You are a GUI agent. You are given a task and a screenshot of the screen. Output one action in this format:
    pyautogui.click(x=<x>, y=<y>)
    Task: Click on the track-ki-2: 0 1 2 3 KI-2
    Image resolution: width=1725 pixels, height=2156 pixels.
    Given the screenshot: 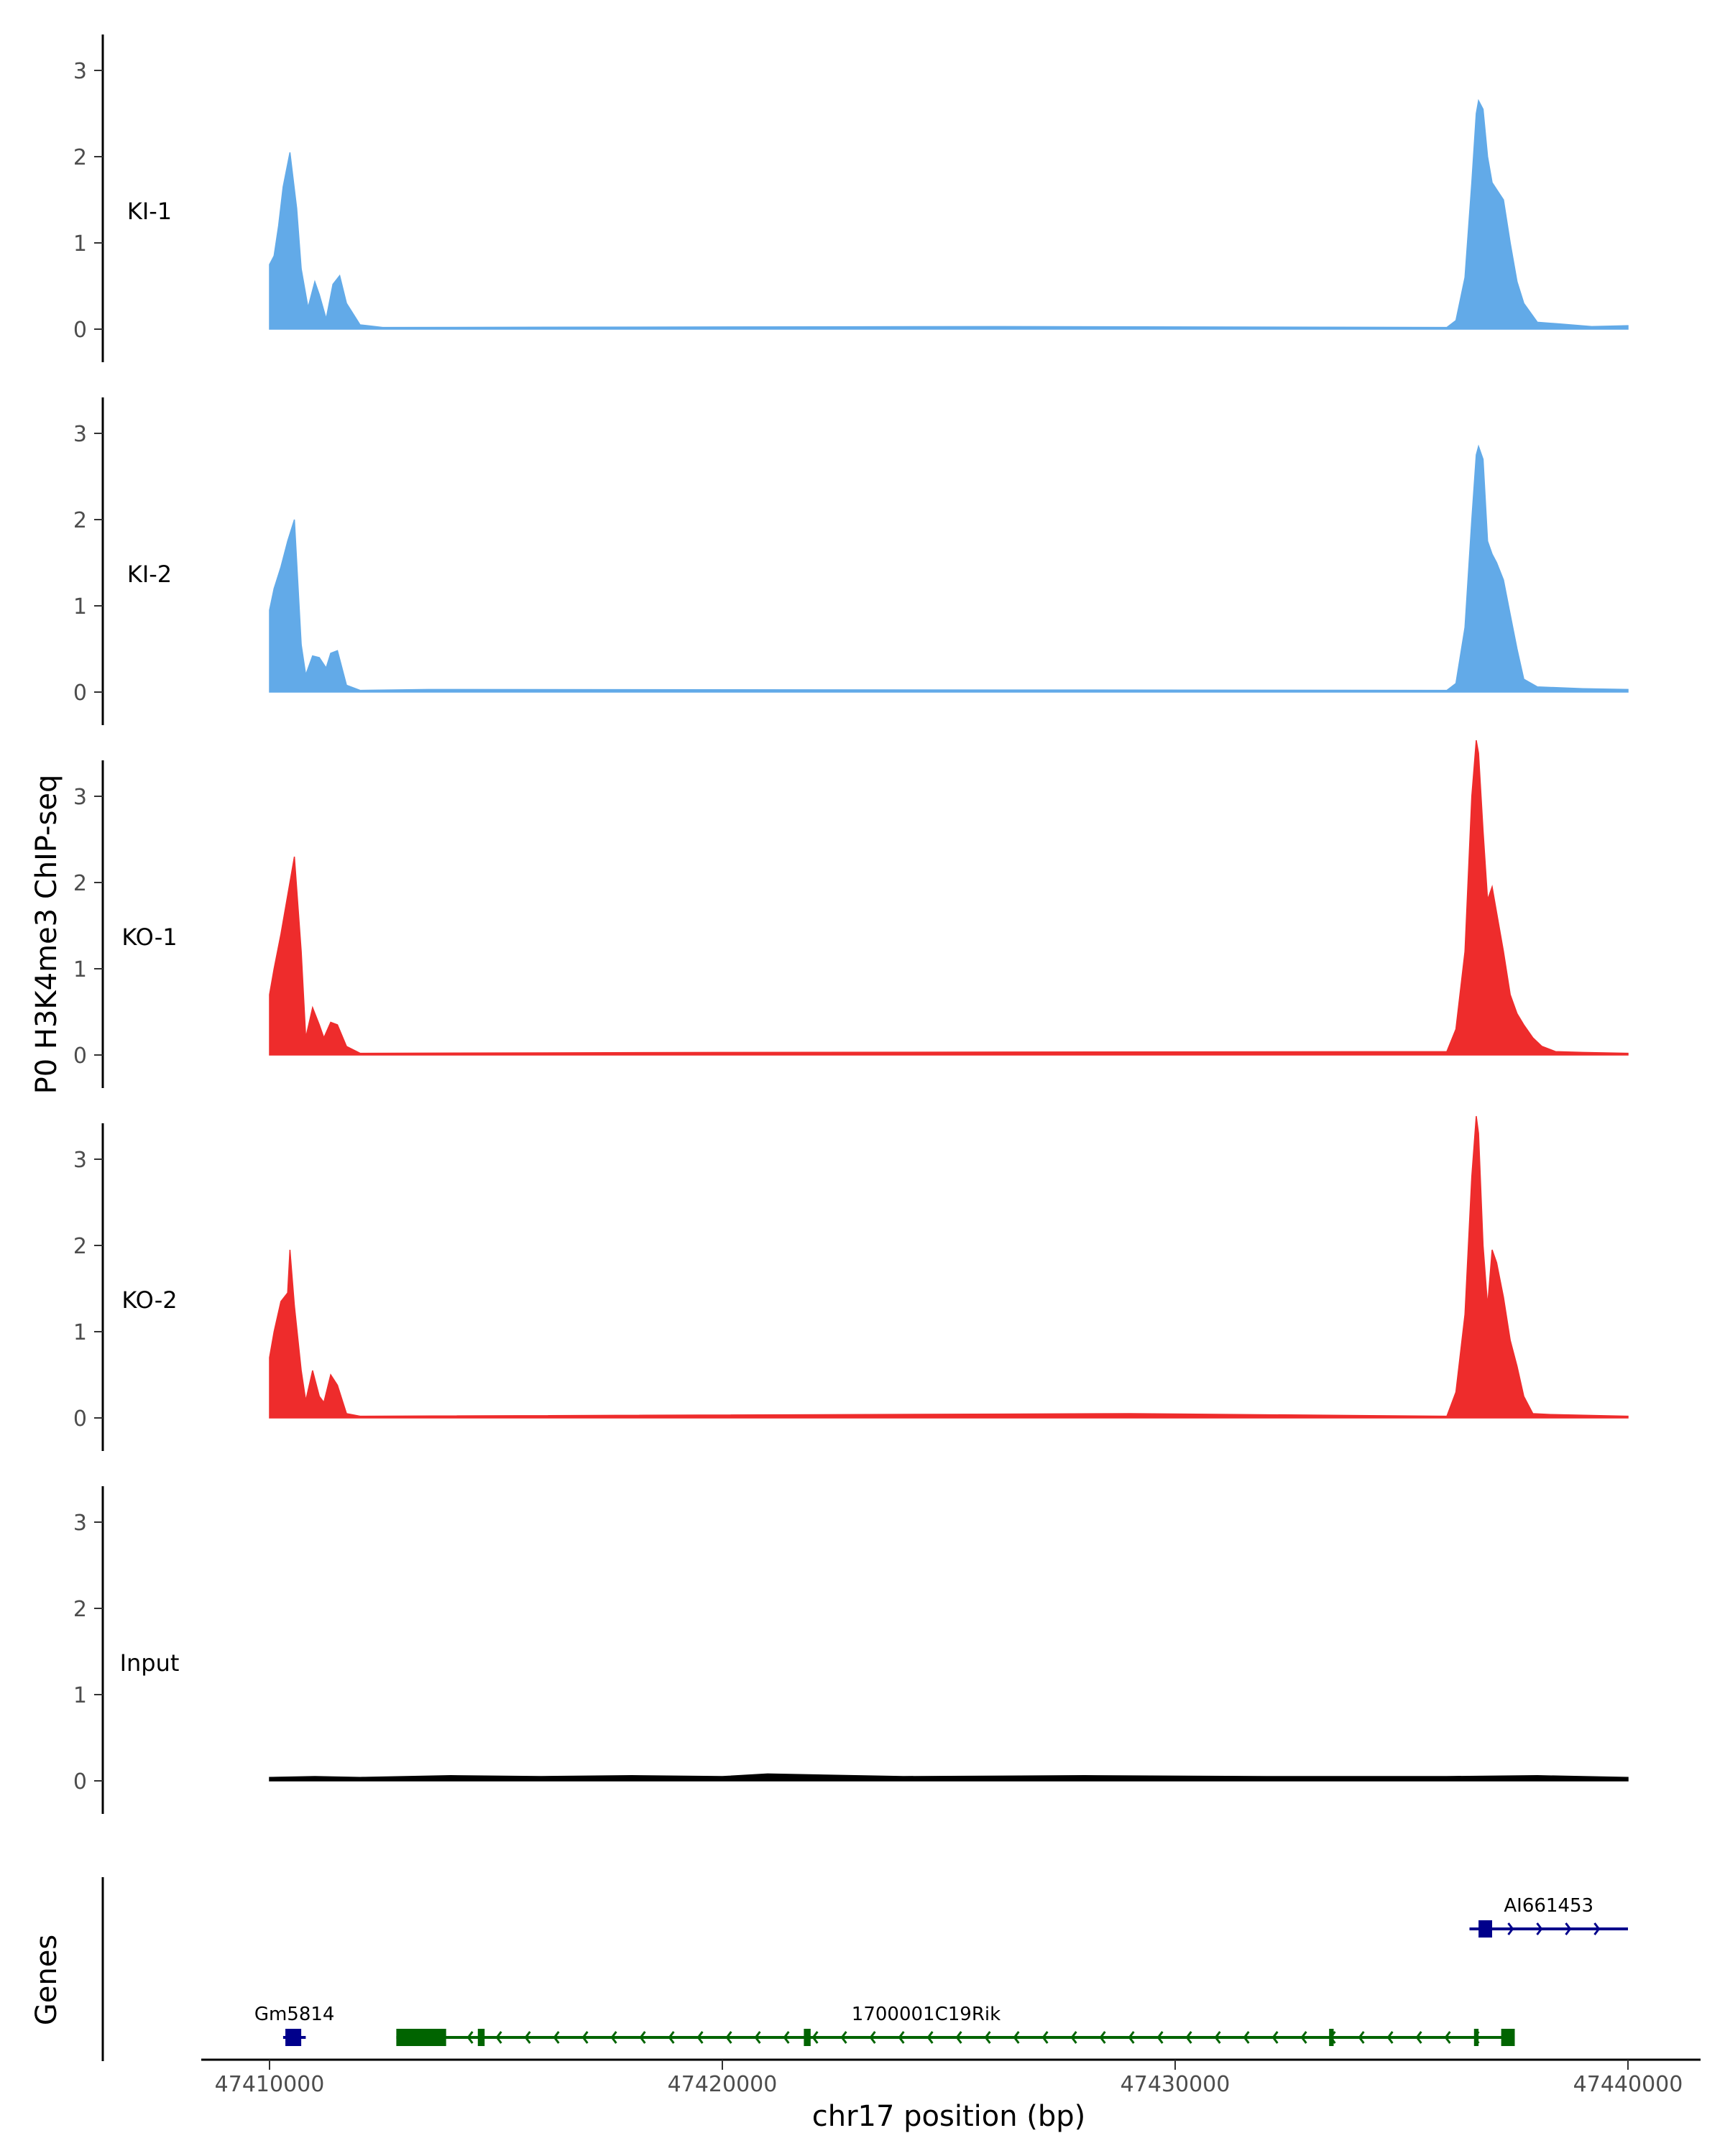 What is the action you would take?
    pyautogui.click(x=851, y=561)
    